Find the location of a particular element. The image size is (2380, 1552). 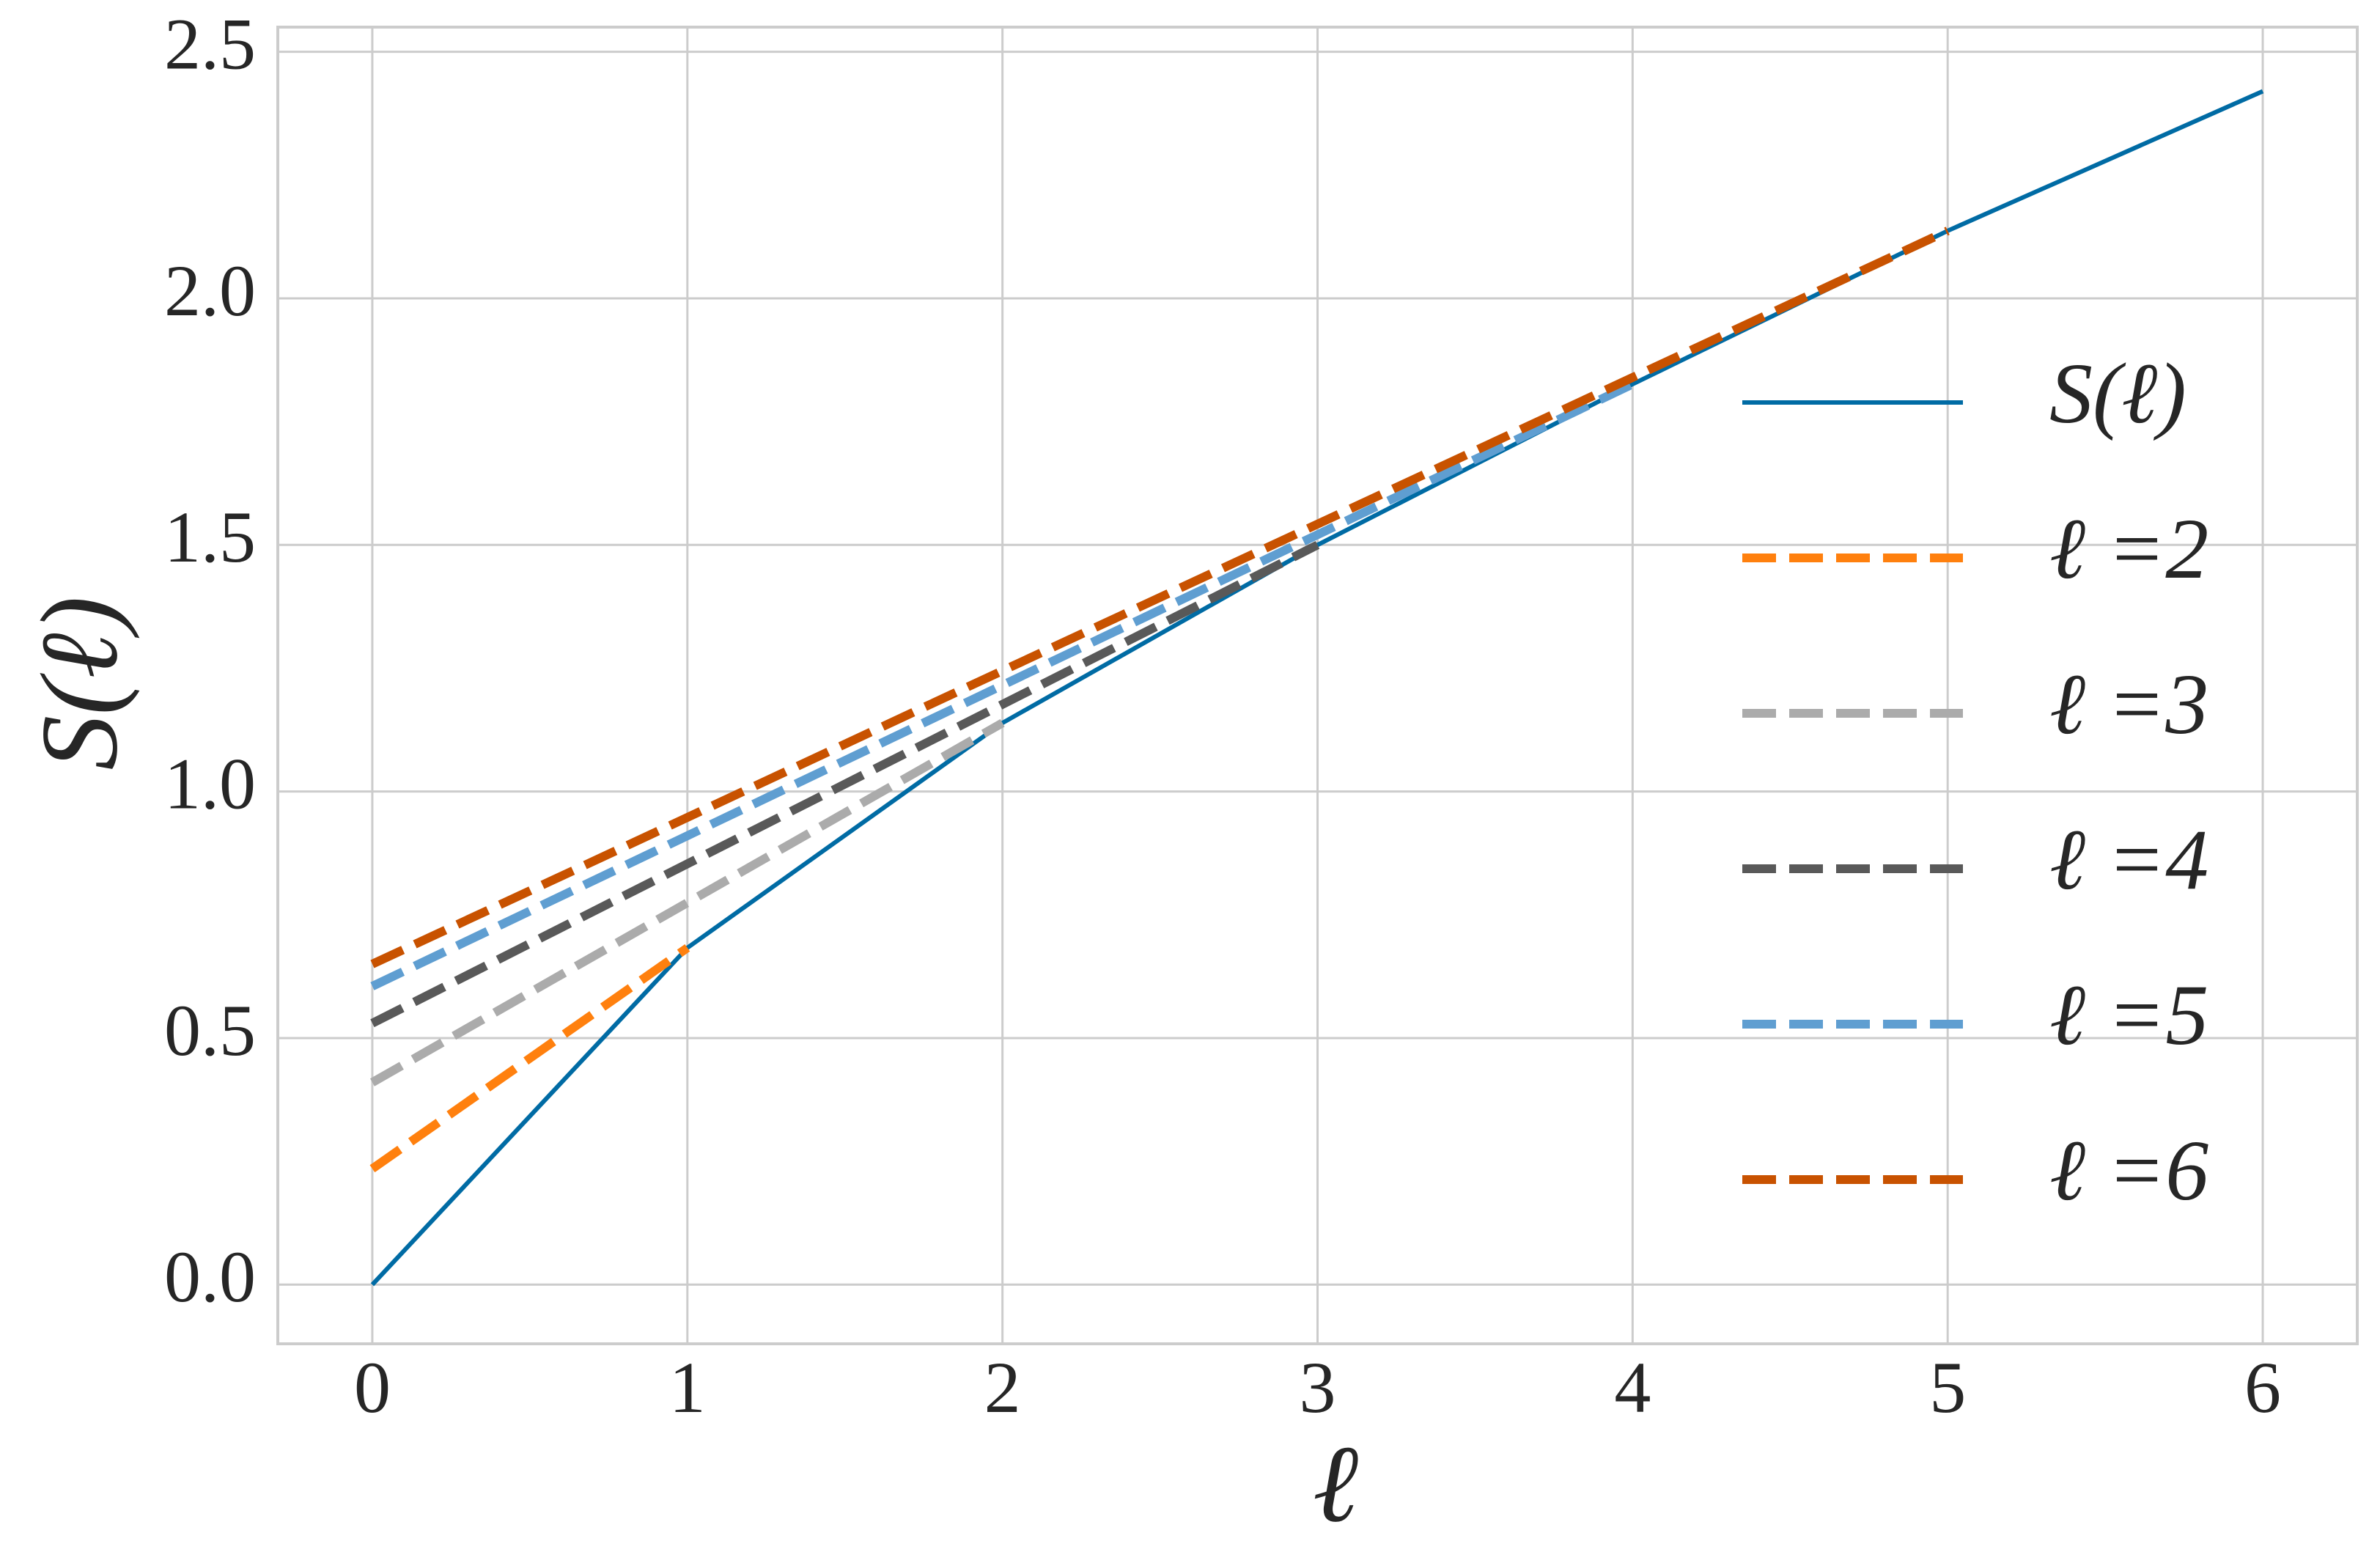

x-tick-label: 6 is located at coordinates (2262, 1387).